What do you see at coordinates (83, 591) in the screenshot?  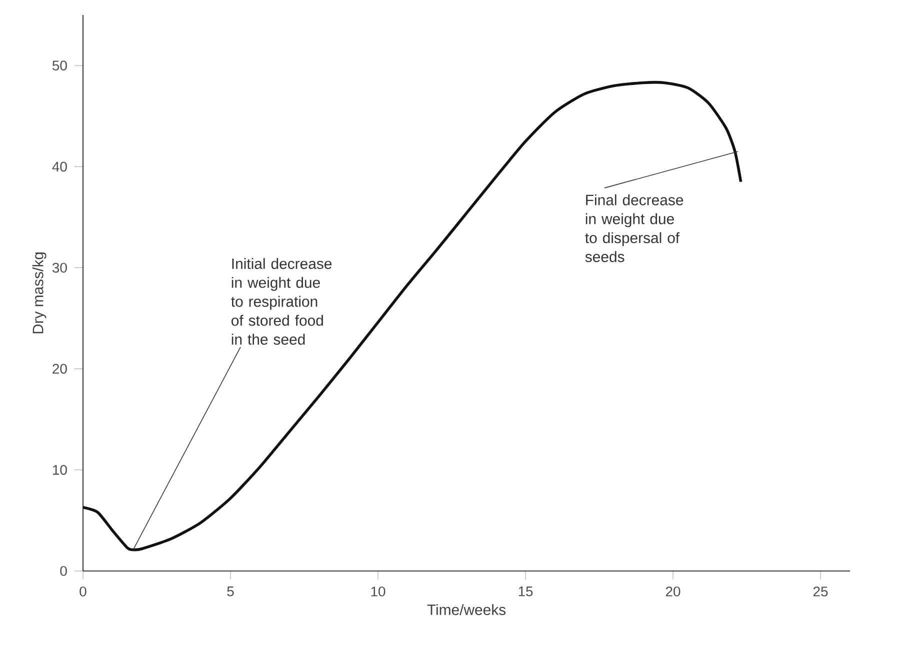 I see `x-tick-label: 0` at bounding box center [83, 591].